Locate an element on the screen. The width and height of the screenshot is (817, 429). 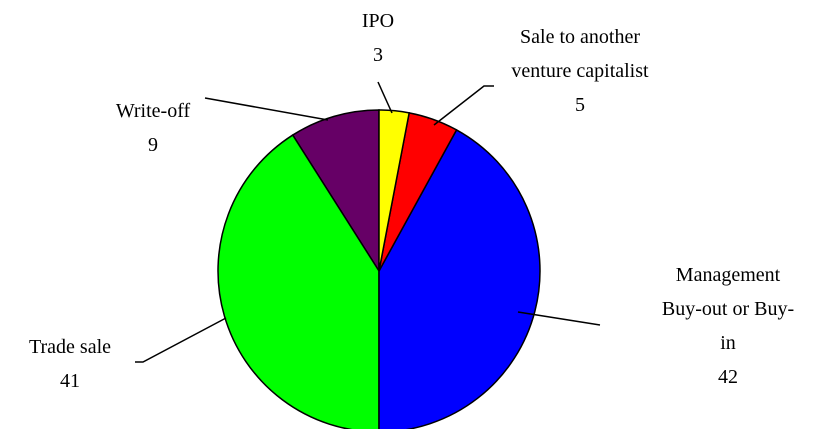
slice-label: Write-off 9 is located at coordinates (153, 128).